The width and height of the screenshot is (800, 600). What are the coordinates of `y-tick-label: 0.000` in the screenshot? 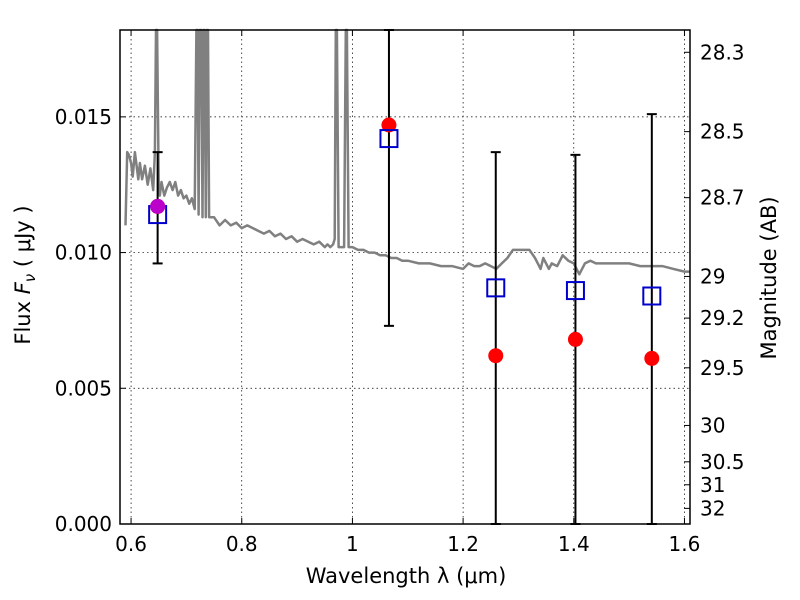 It's located at (83, 524).